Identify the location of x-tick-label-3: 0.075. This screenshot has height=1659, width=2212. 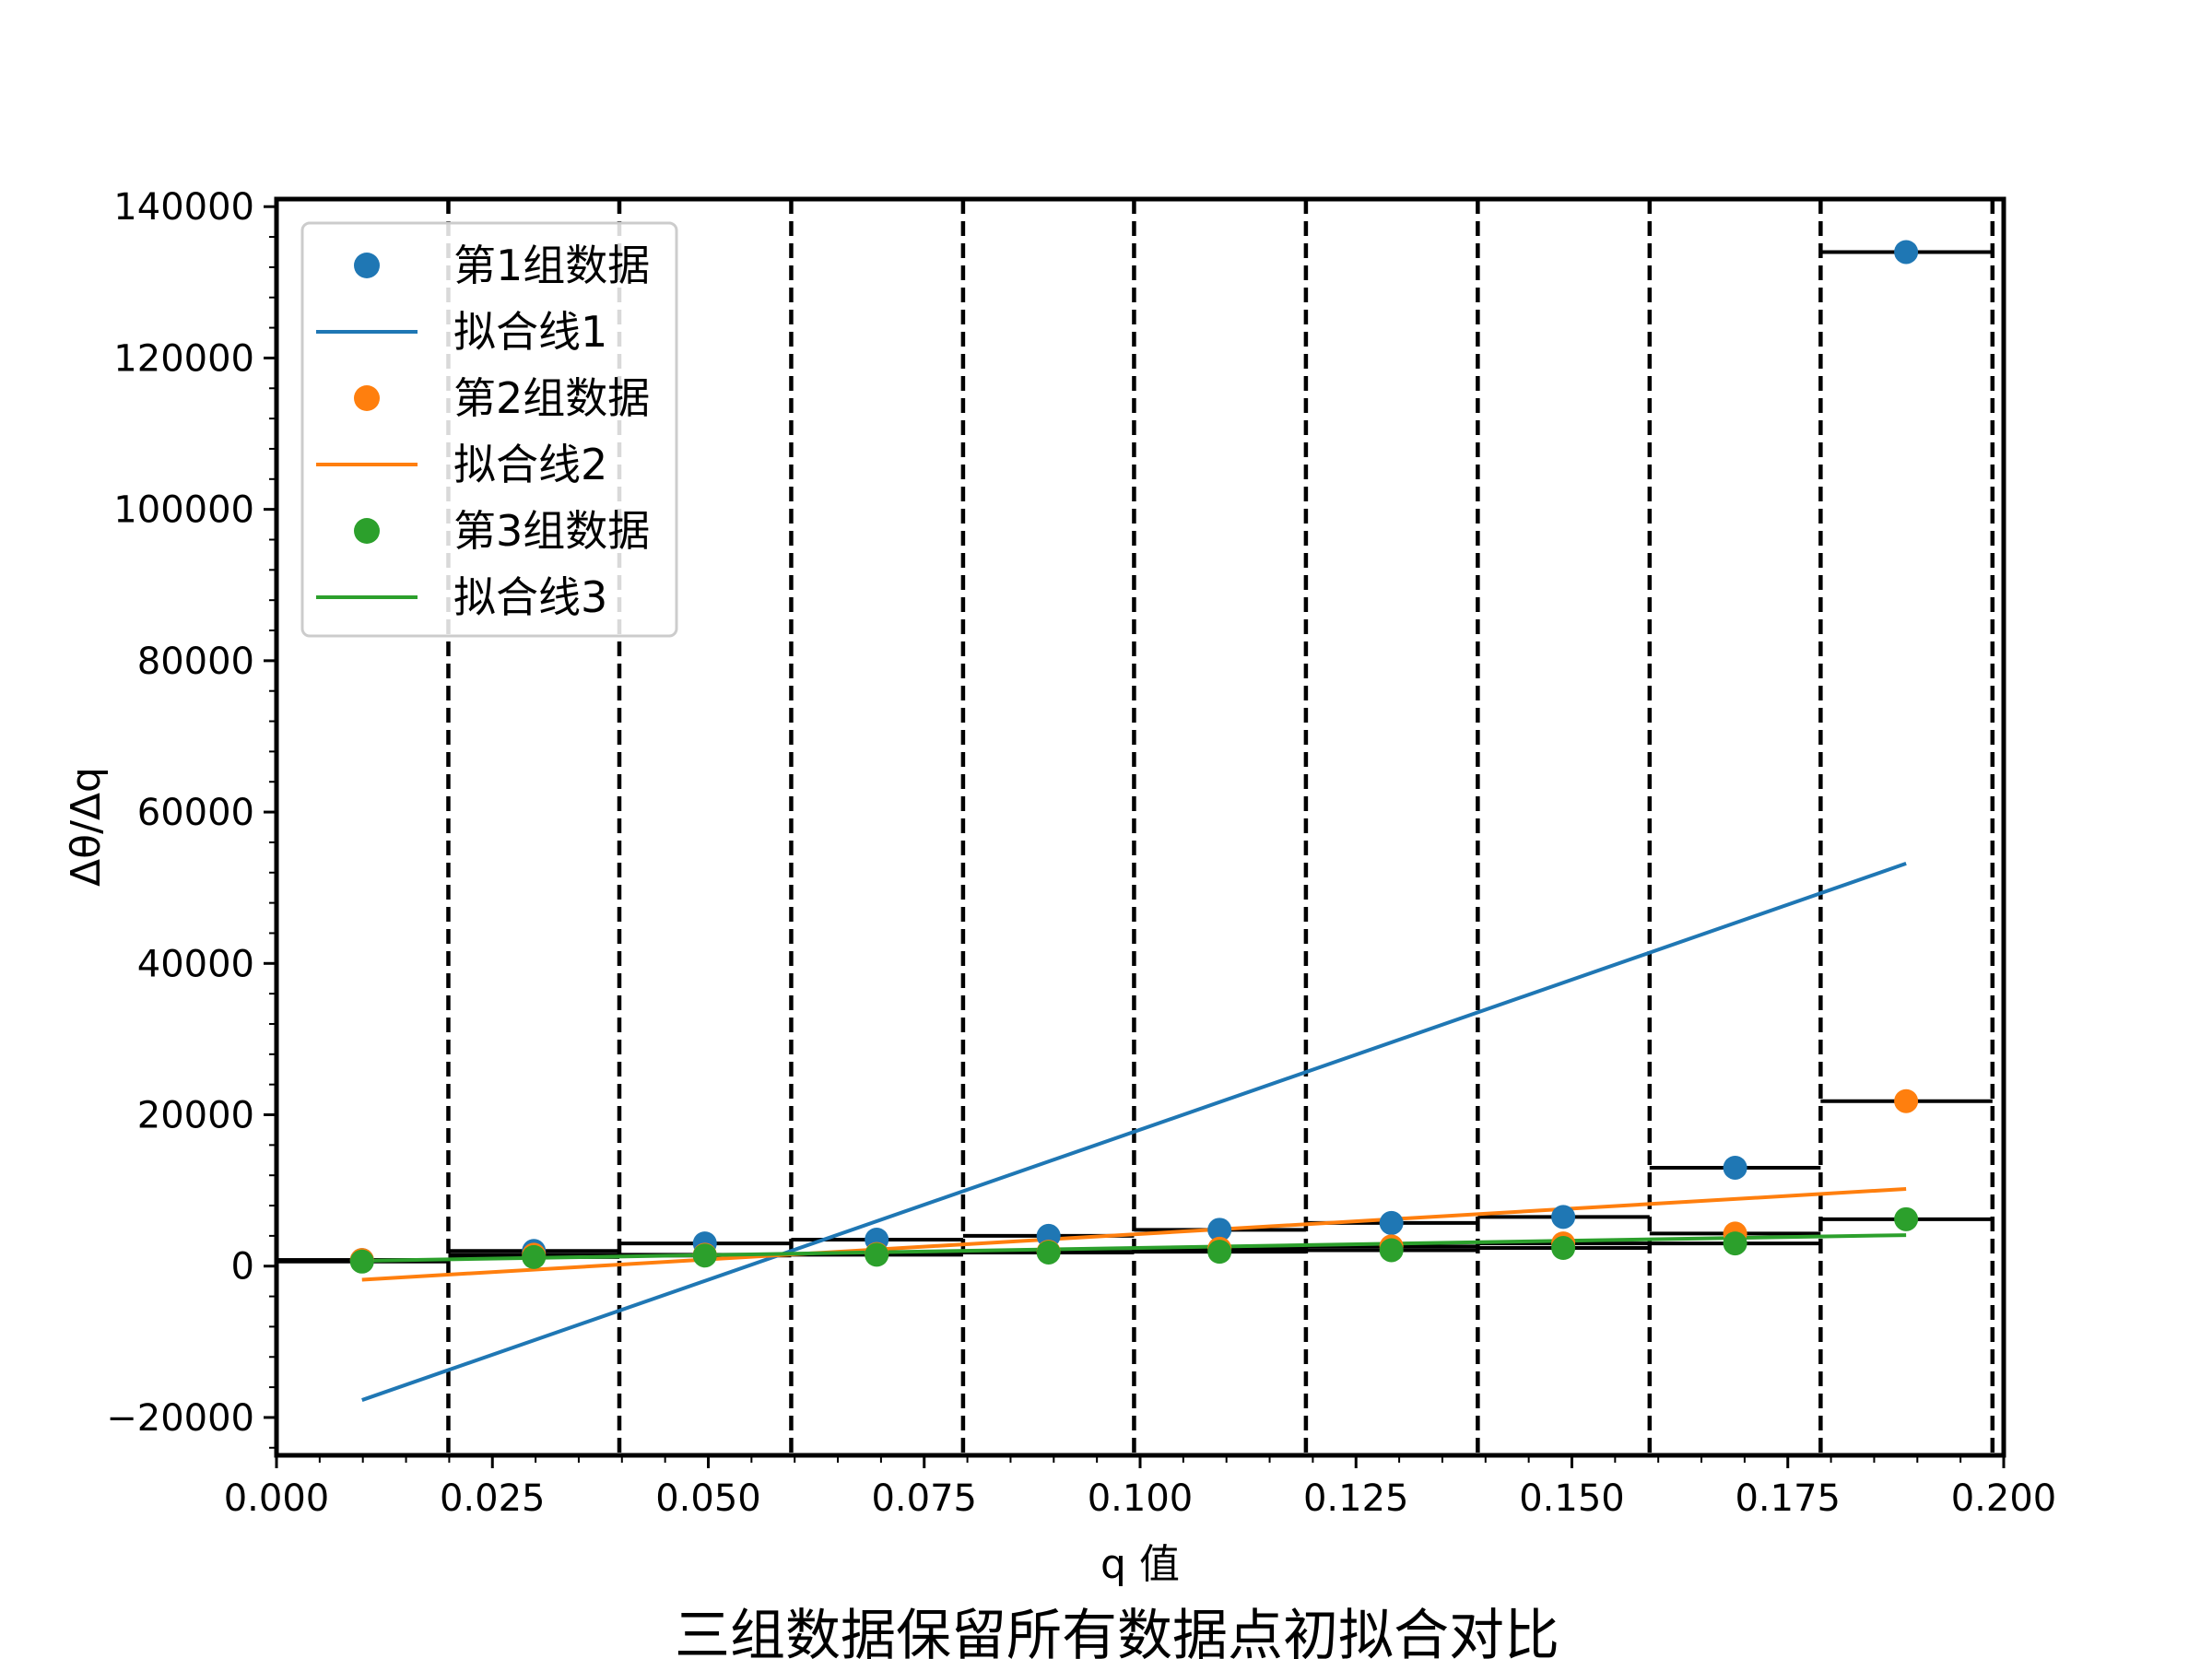
(924, 1498).